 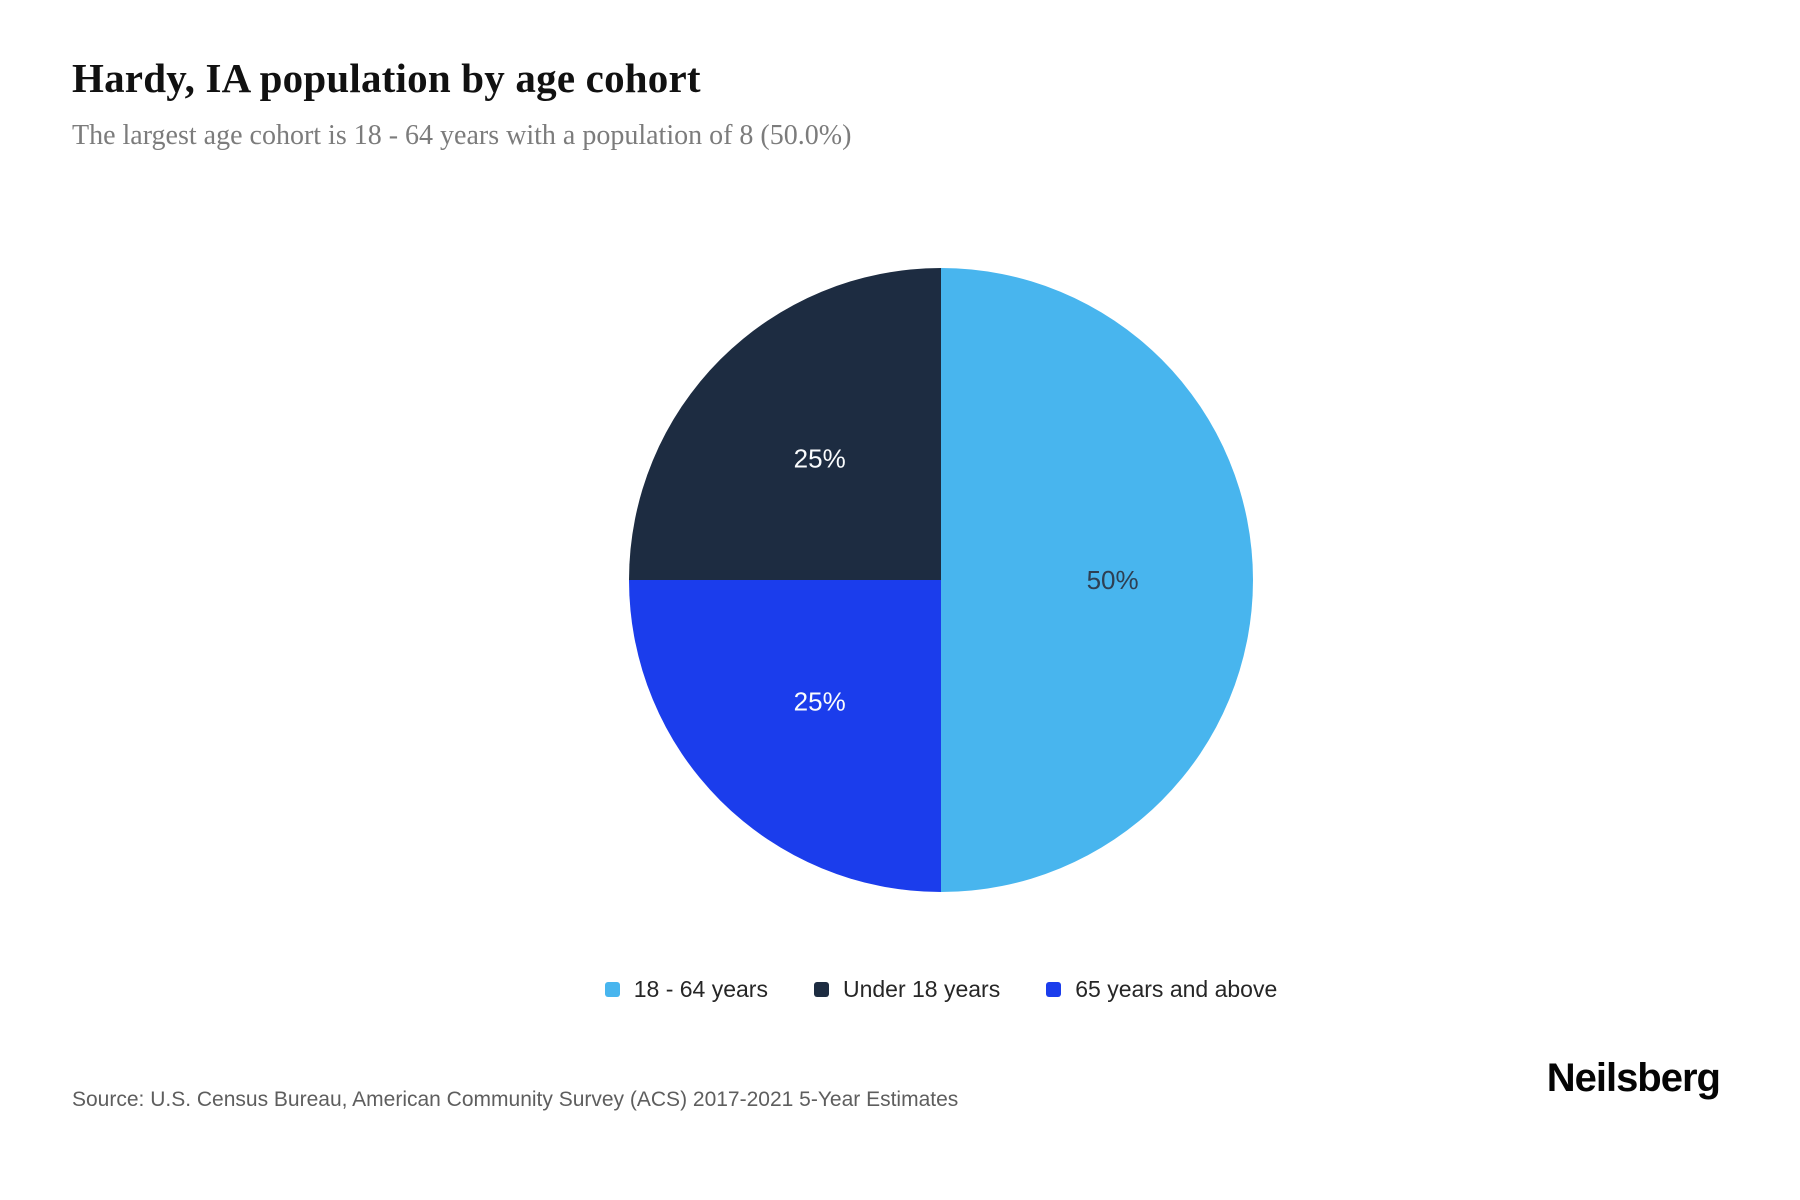 I want to click on pie-slice-label-1: 25%, so click(x=820, y=701).